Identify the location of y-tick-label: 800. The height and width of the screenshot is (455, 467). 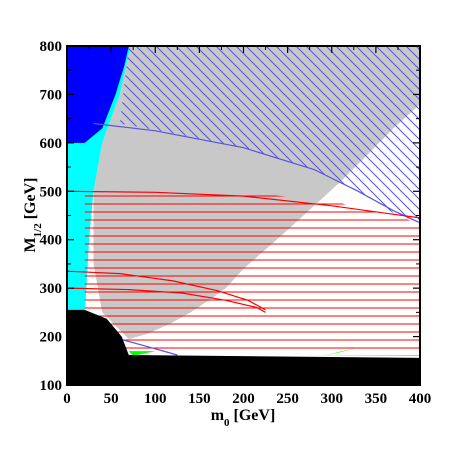
(51, 47).